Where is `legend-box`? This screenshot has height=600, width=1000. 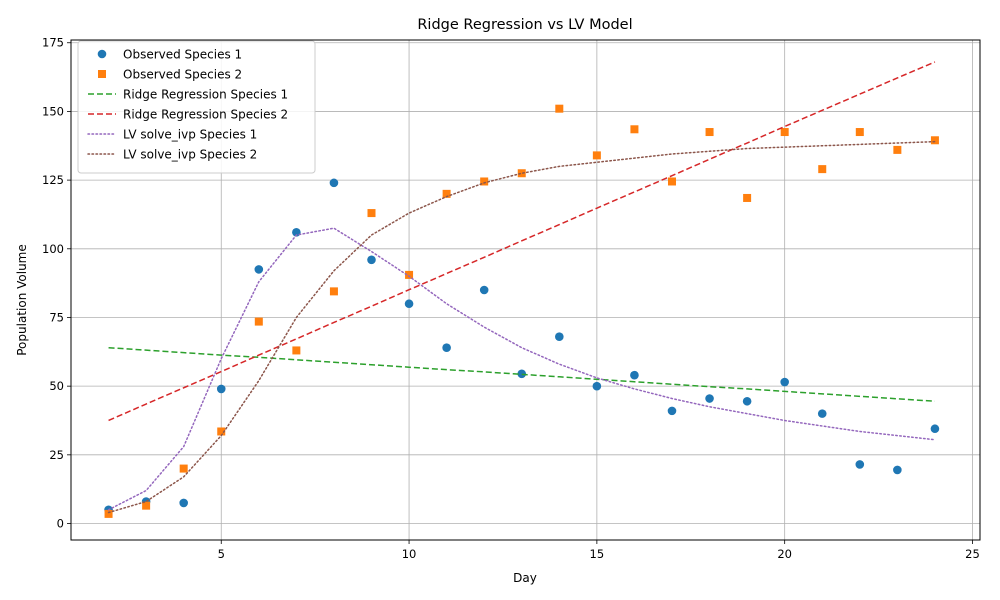 legend-box is located at coordinates (196, 107).